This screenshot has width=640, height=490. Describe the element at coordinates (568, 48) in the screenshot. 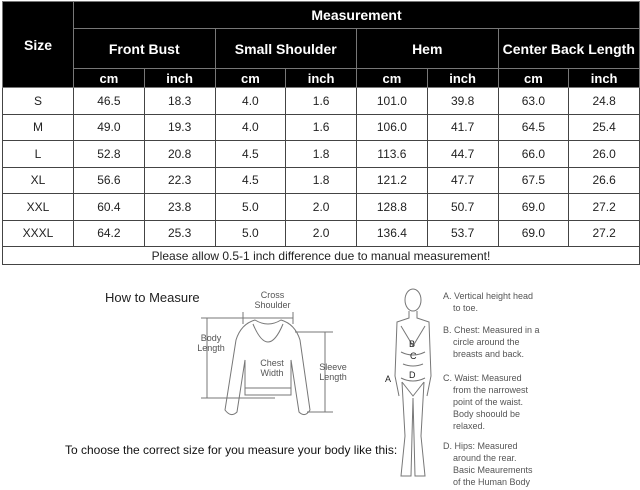

I see `group-header: Center Back Length` at that location.